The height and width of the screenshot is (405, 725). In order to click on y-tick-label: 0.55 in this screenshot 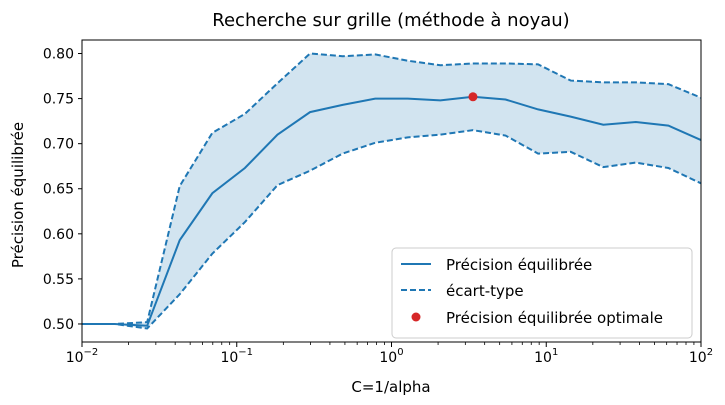, I will do `click(58, 280)`.